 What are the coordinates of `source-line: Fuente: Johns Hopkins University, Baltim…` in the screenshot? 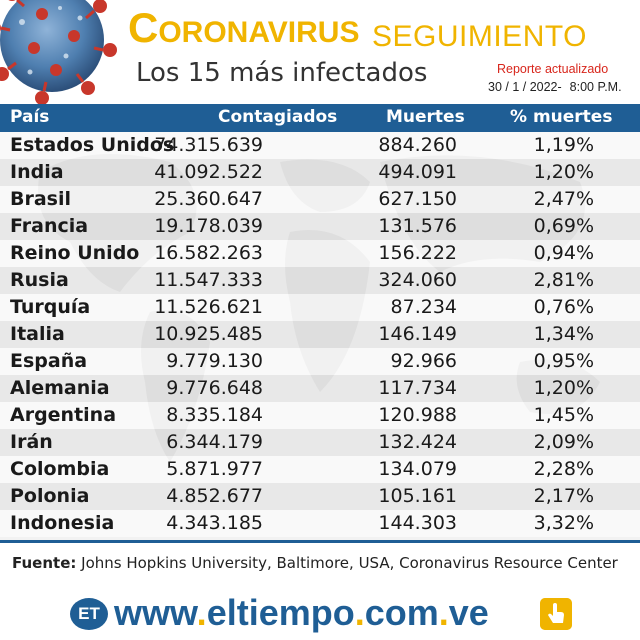 It's located at (315, 563).